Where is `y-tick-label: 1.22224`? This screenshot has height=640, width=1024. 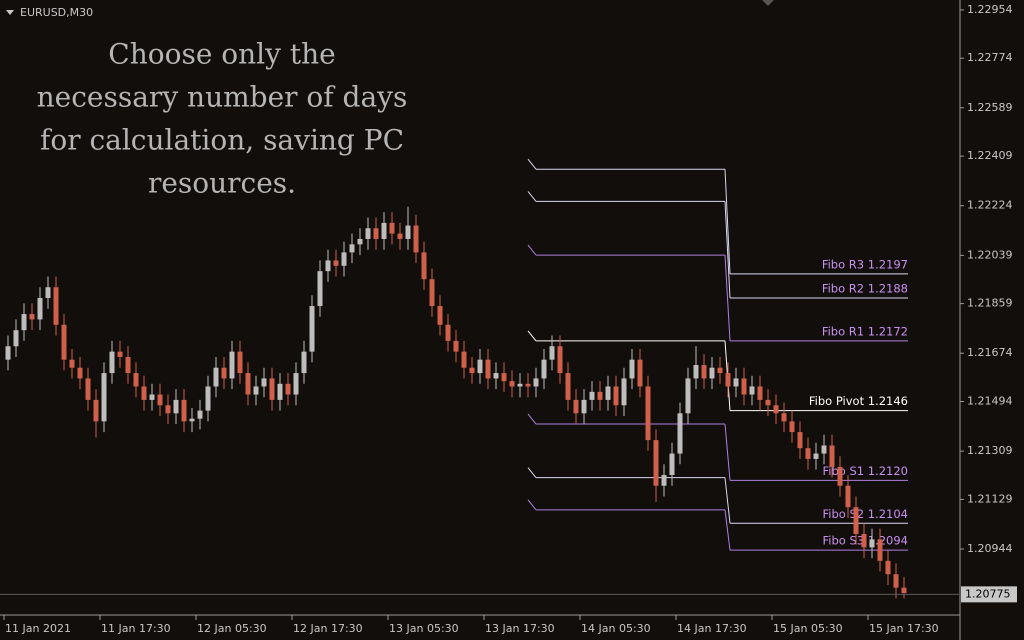
y-tick-label: 1.22224 is located at coordinates (990, 205).